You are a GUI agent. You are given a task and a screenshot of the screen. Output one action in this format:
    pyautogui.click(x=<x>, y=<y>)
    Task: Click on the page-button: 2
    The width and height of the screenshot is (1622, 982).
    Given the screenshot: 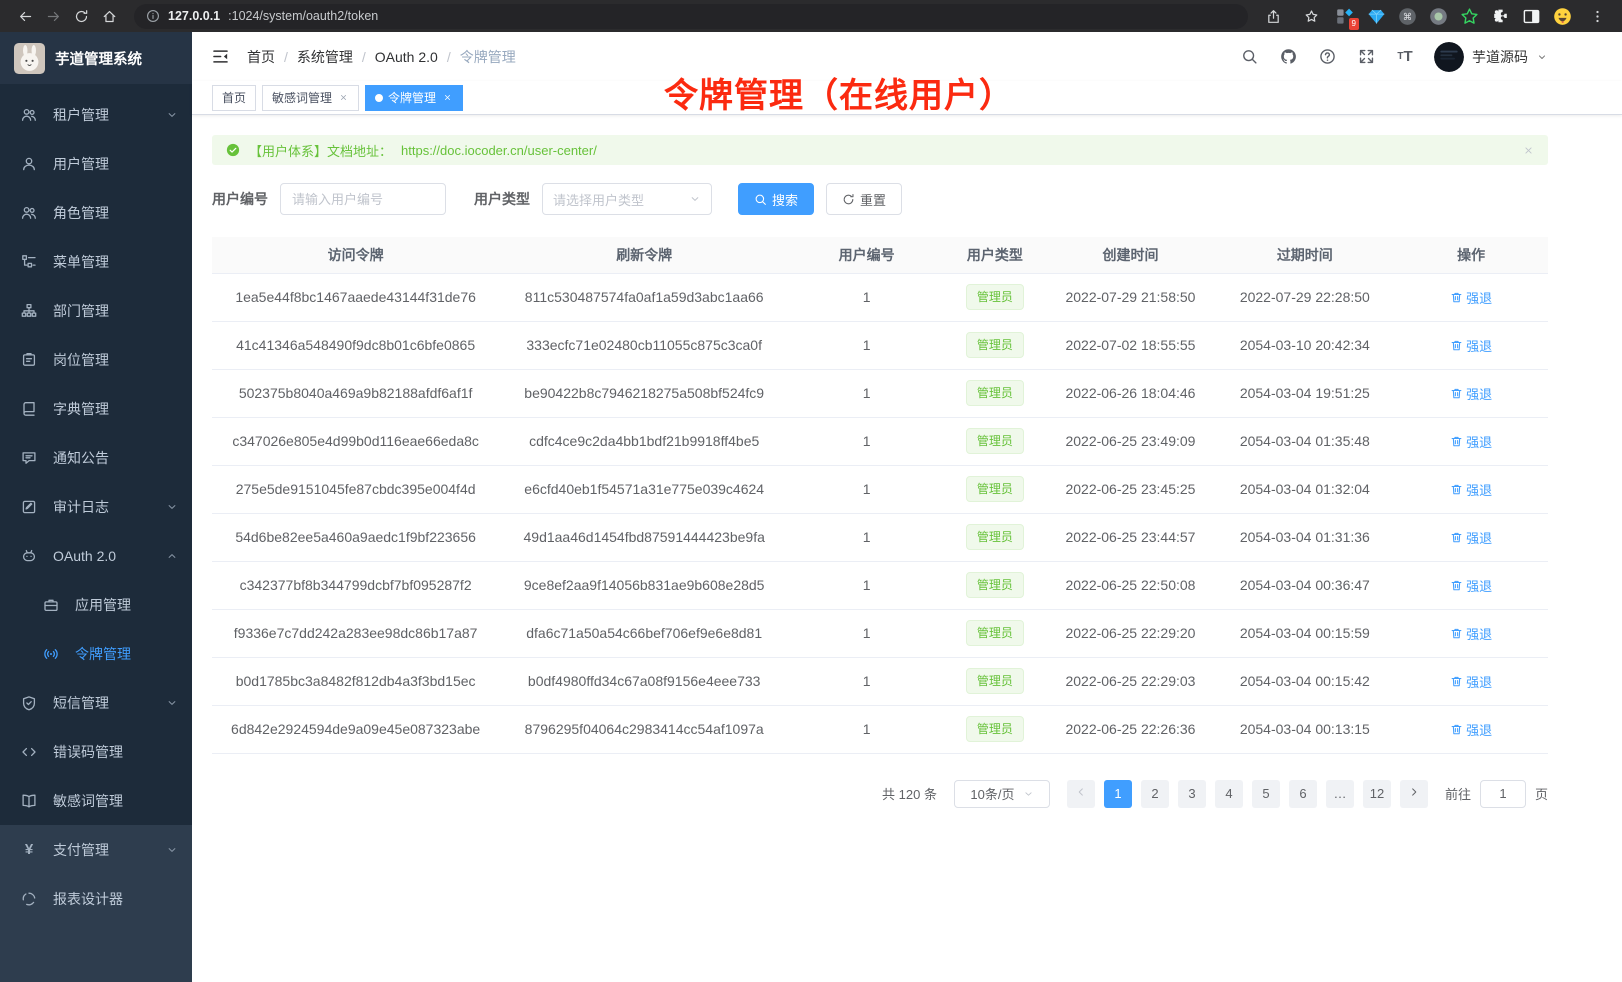 What is the action you would take?
    pyautogui.click(x=1154, y=793)
    